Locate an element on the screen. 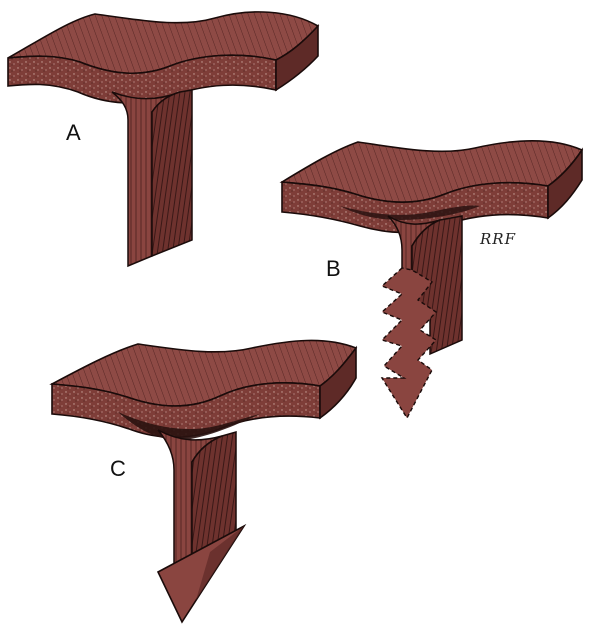 This screenshot has width=592, height=625. panel-c-arrowhead-shade is located at coordinates (220, 563).